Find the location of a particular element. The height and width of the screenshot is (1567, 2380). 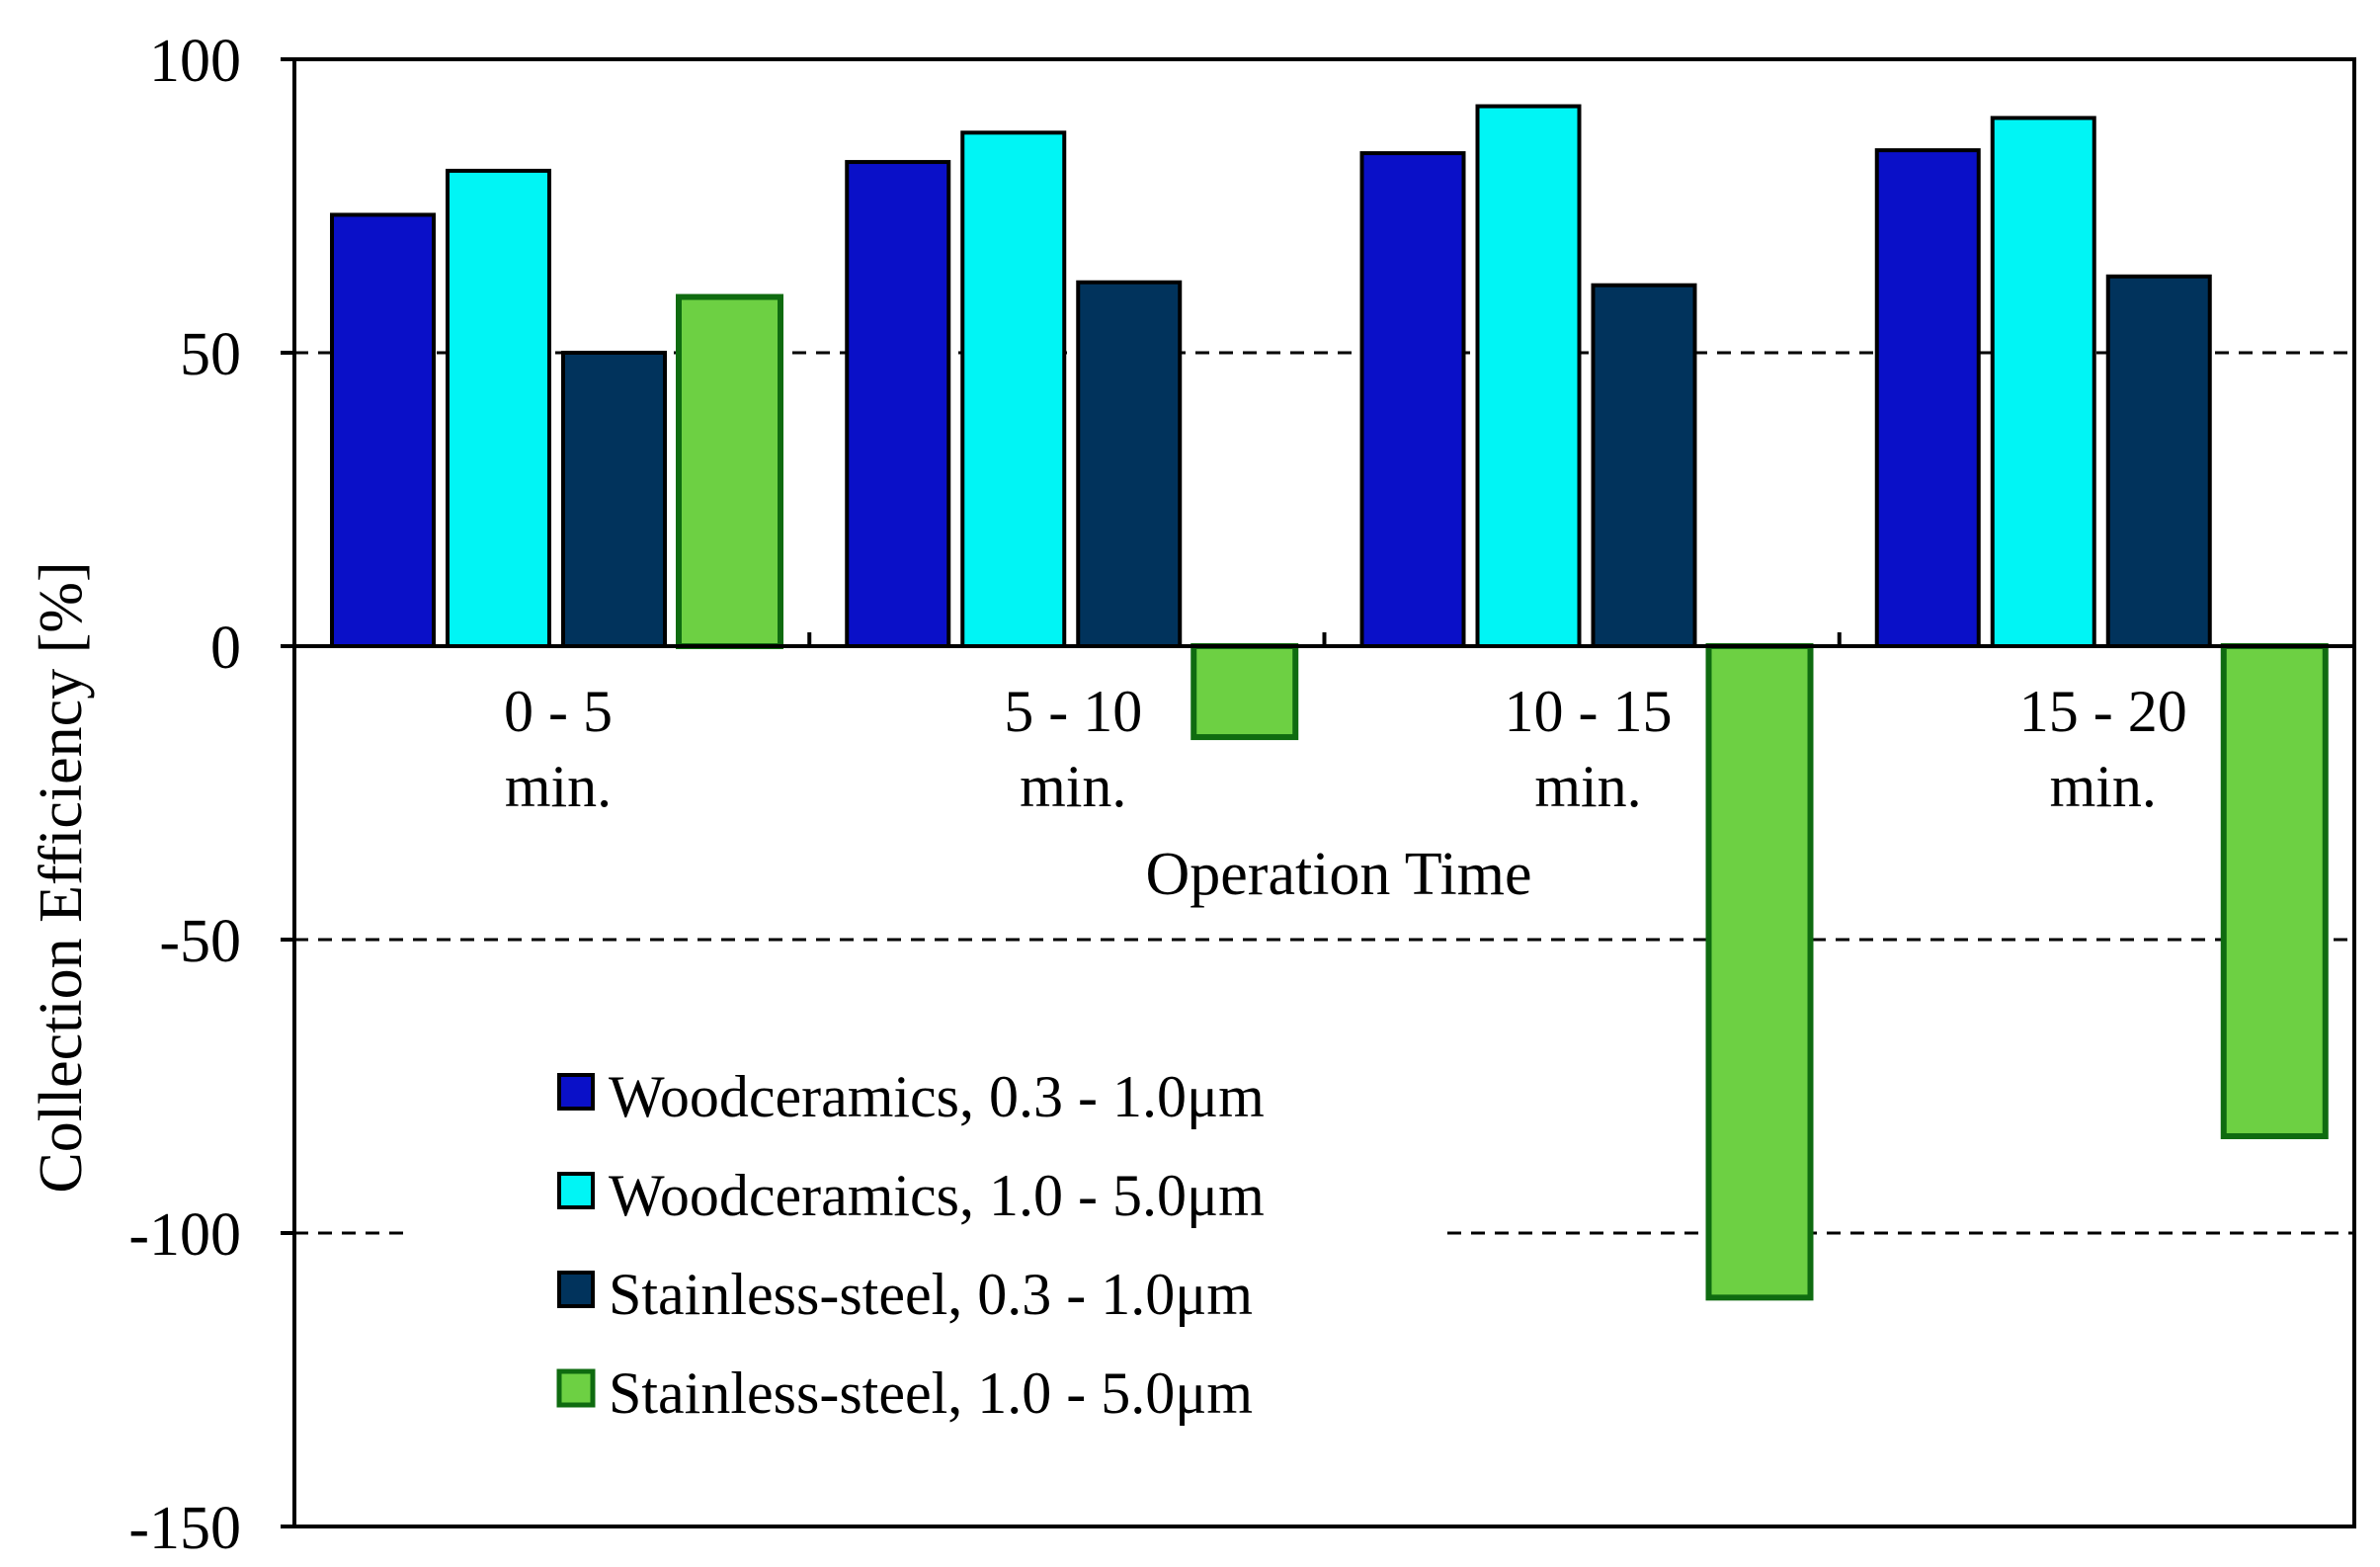

bar-s3-c2 is located at coordinates (1759, 972).